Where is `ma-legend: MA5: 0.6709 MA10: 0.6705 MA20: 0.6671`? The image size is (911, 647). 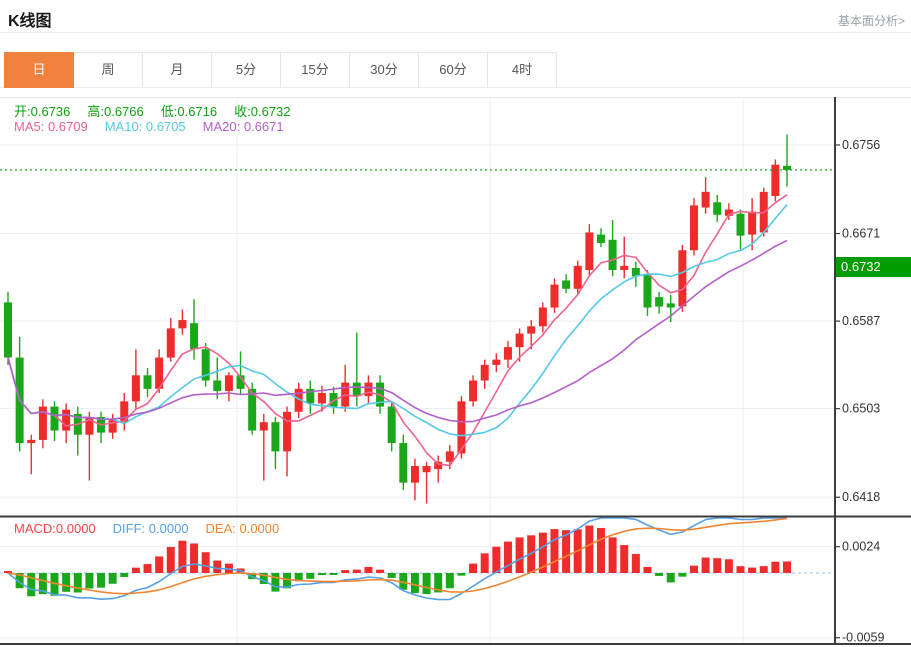 ma-legend: MA5: 0.6709 MA10: 0.6705 MA20: 0.6671 is located at coordinates (157, 126).